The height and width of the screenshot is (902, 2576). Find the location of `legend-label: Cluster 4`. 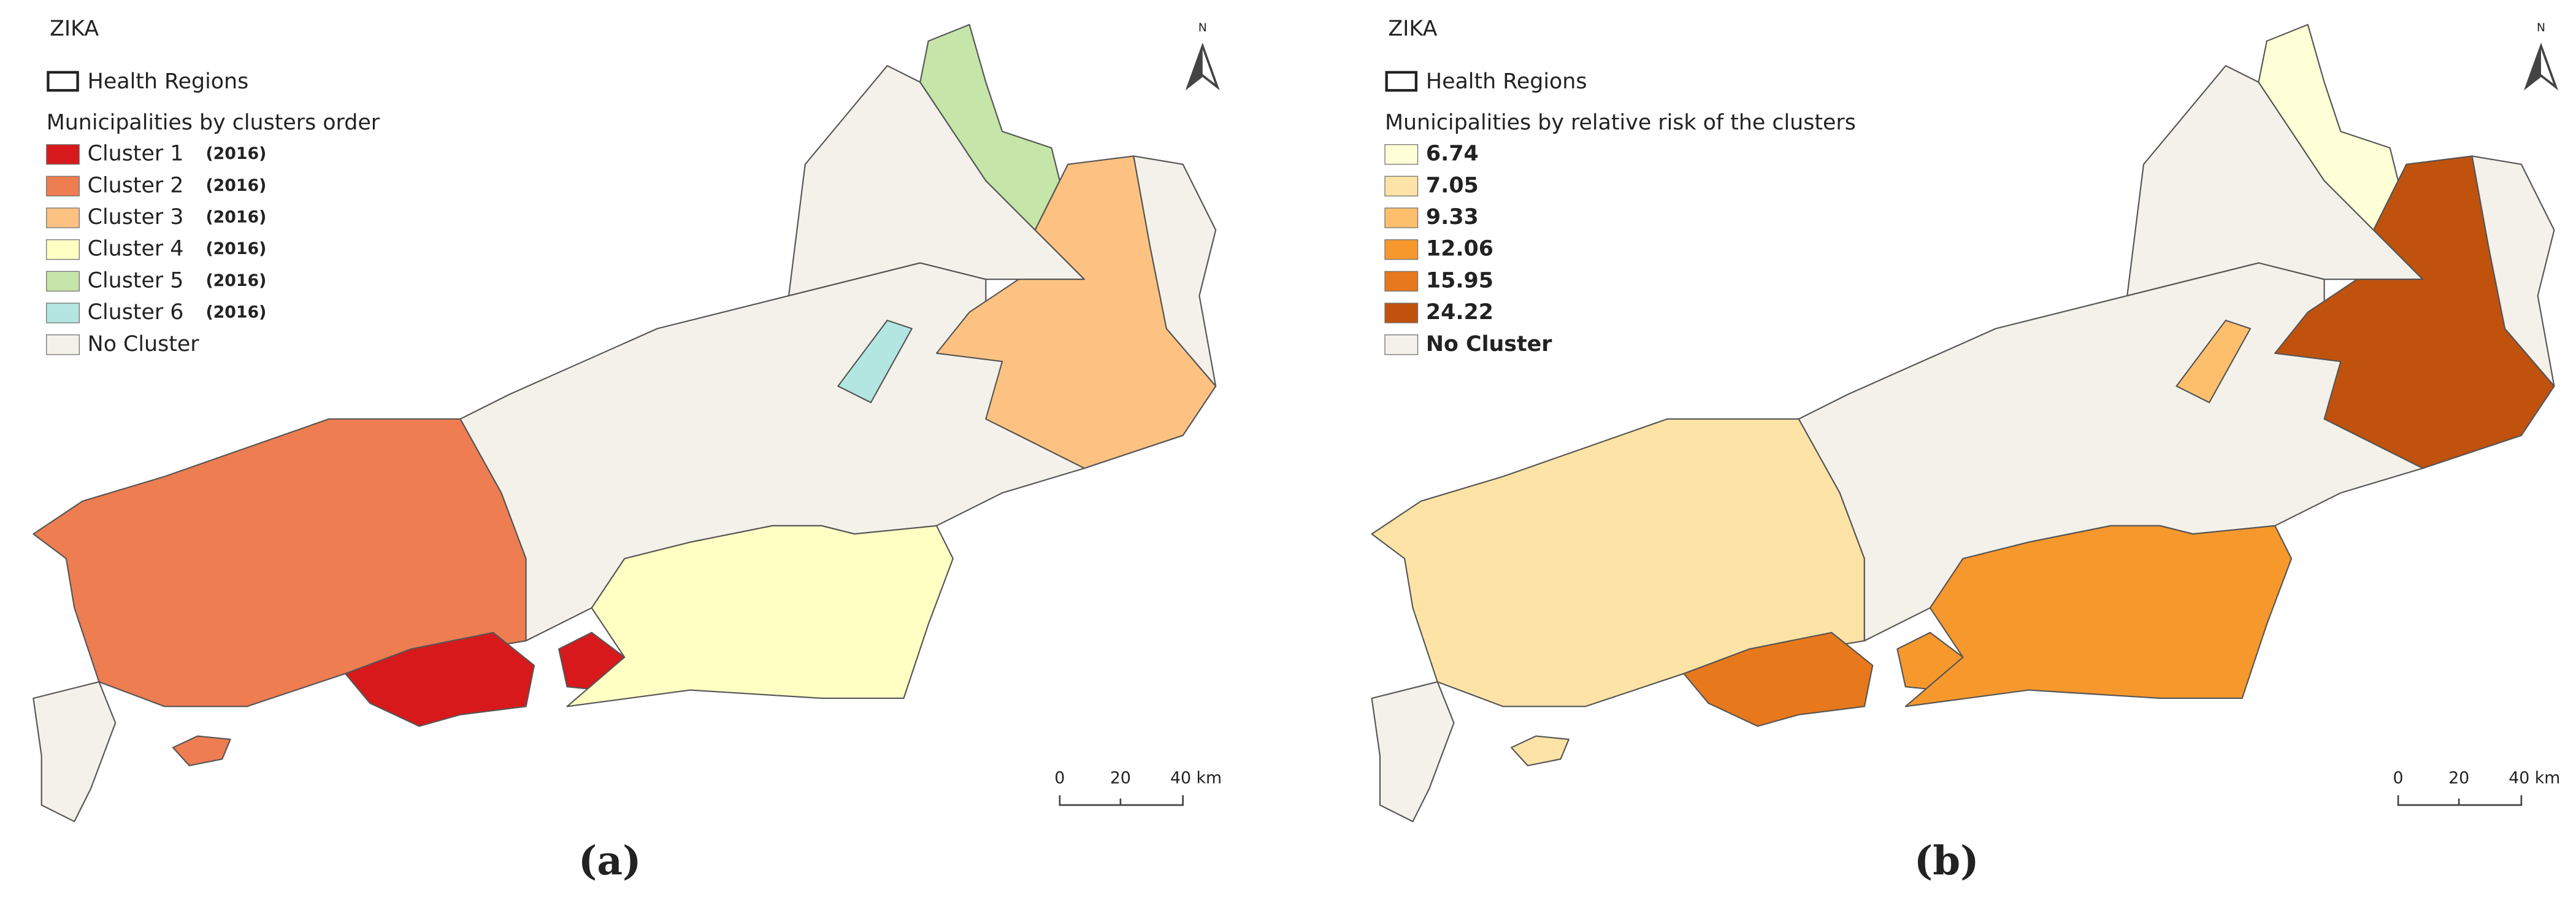

legend-label: Cluster 4 is located at coordinates (136, 249).